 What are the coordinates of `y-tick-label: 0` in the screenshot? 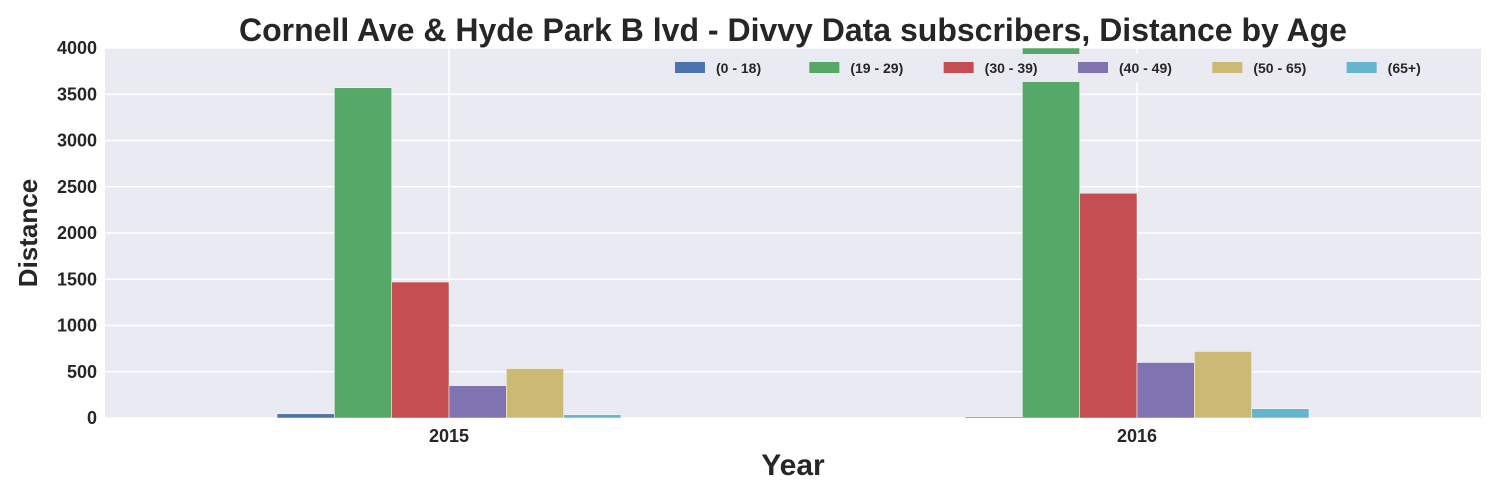 It's located at (92, 418).